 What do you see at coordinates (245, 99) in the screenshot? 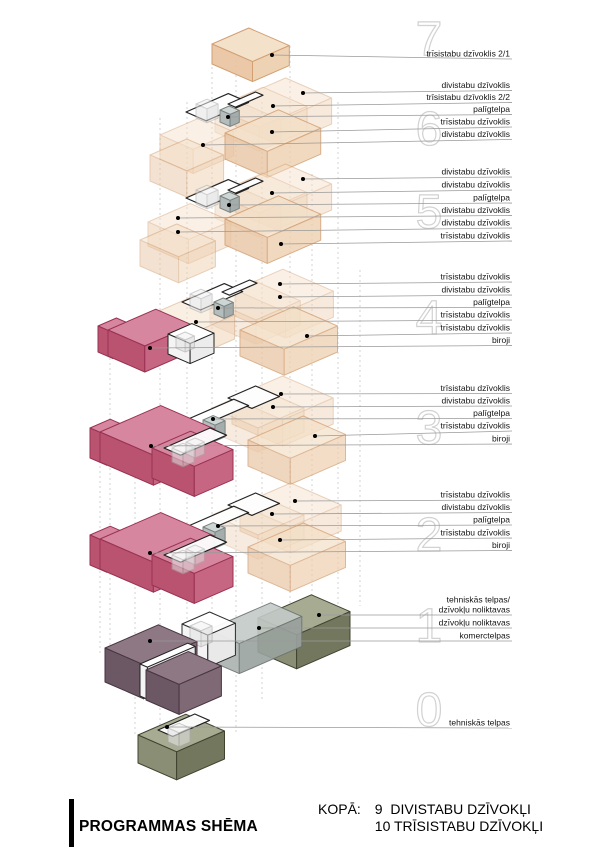
I see `plan-l6` at bounding box center [245, 99].